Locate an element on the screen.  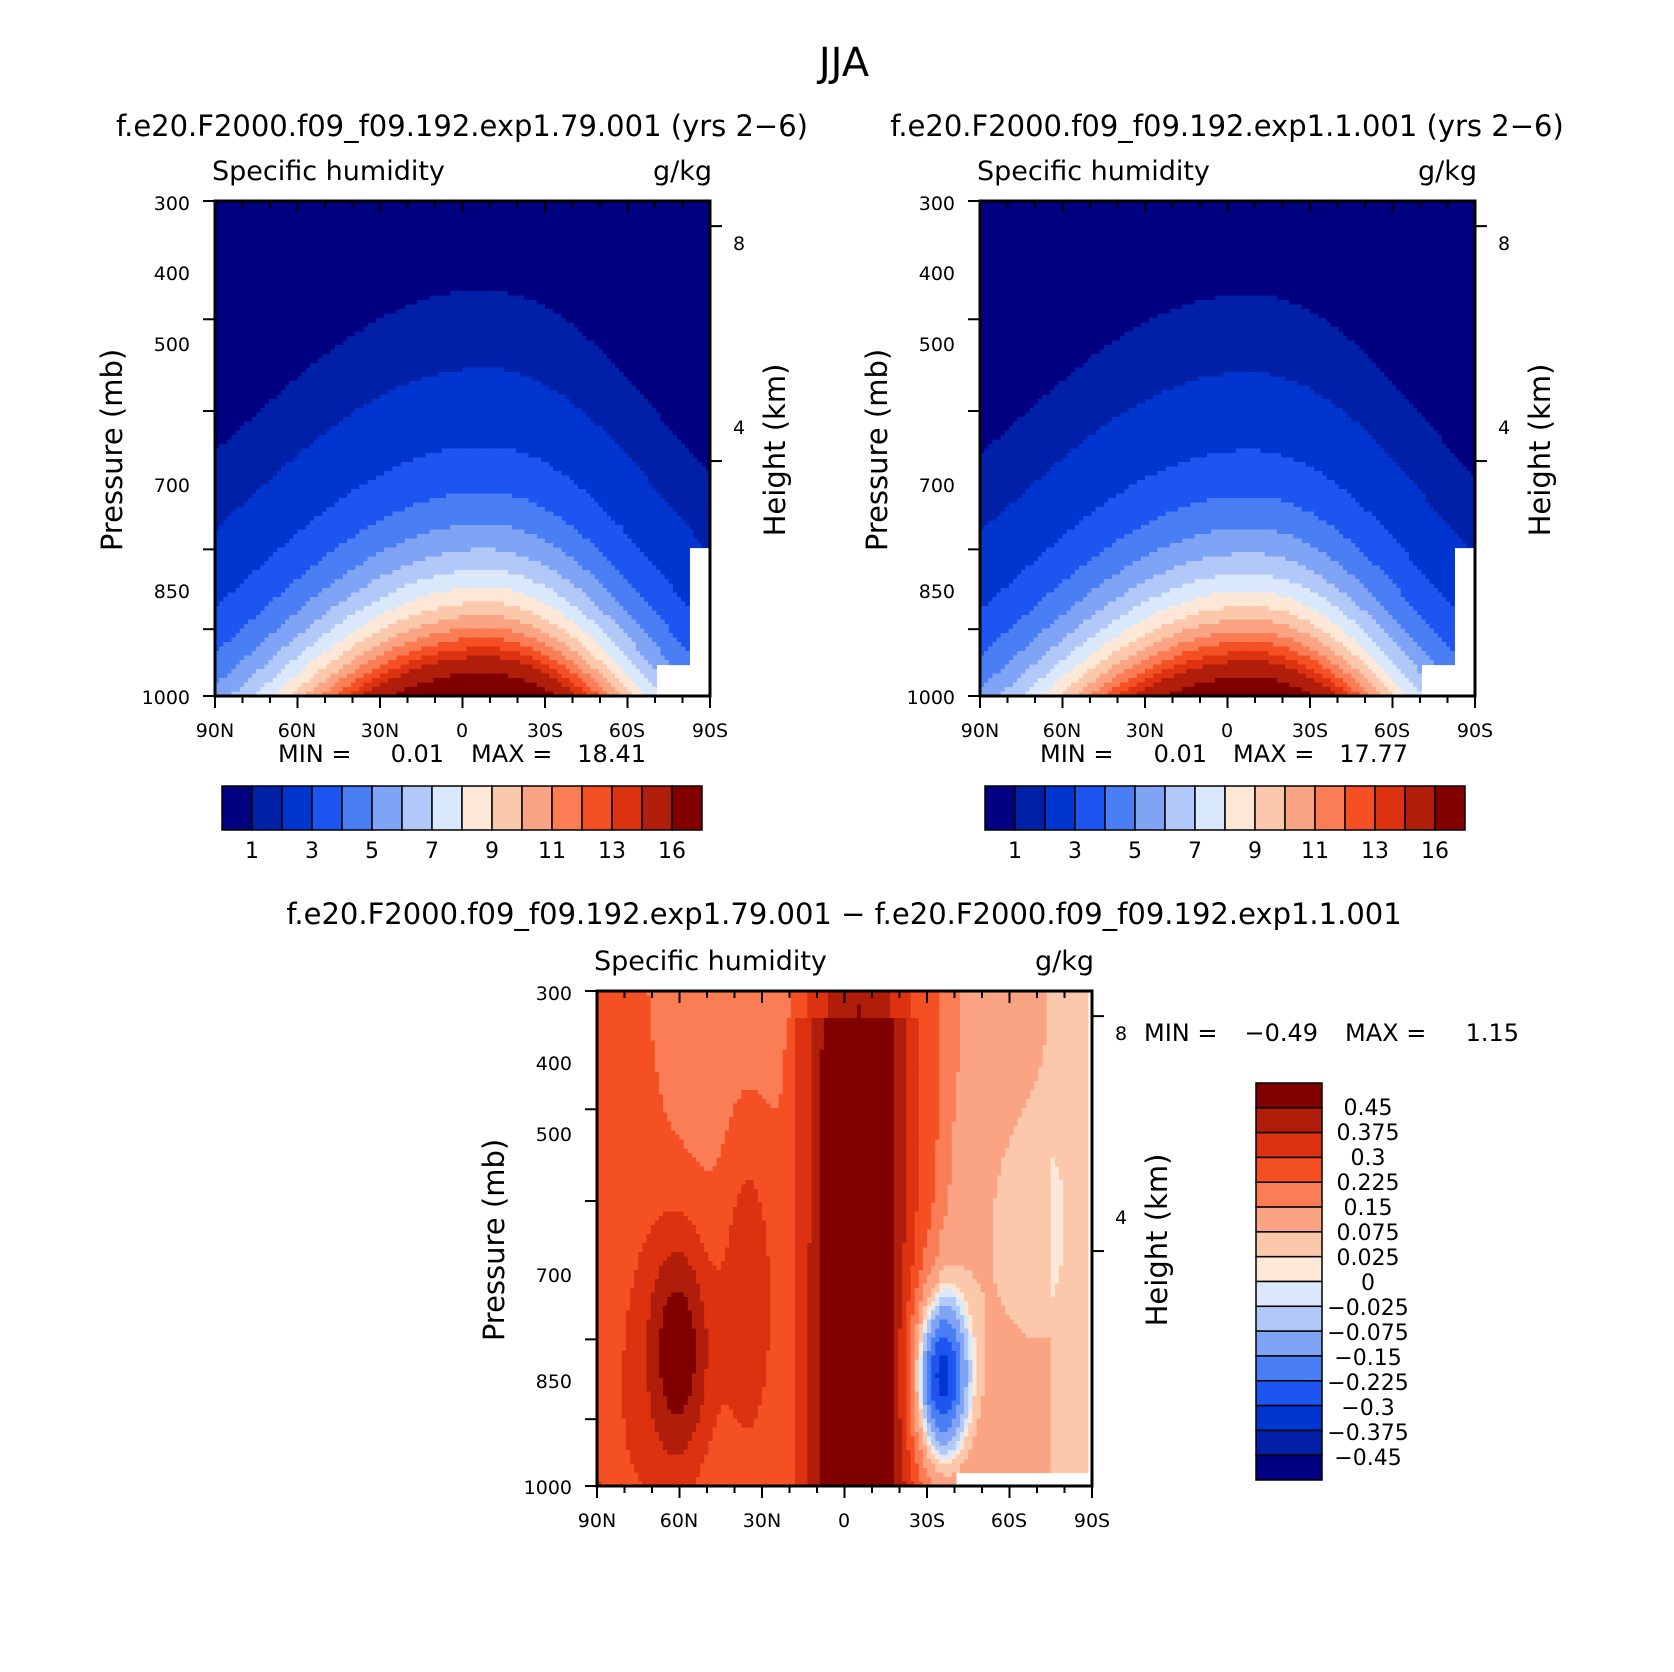
colorbar-label: 0.025 is located at coordinates (1368, 1258).